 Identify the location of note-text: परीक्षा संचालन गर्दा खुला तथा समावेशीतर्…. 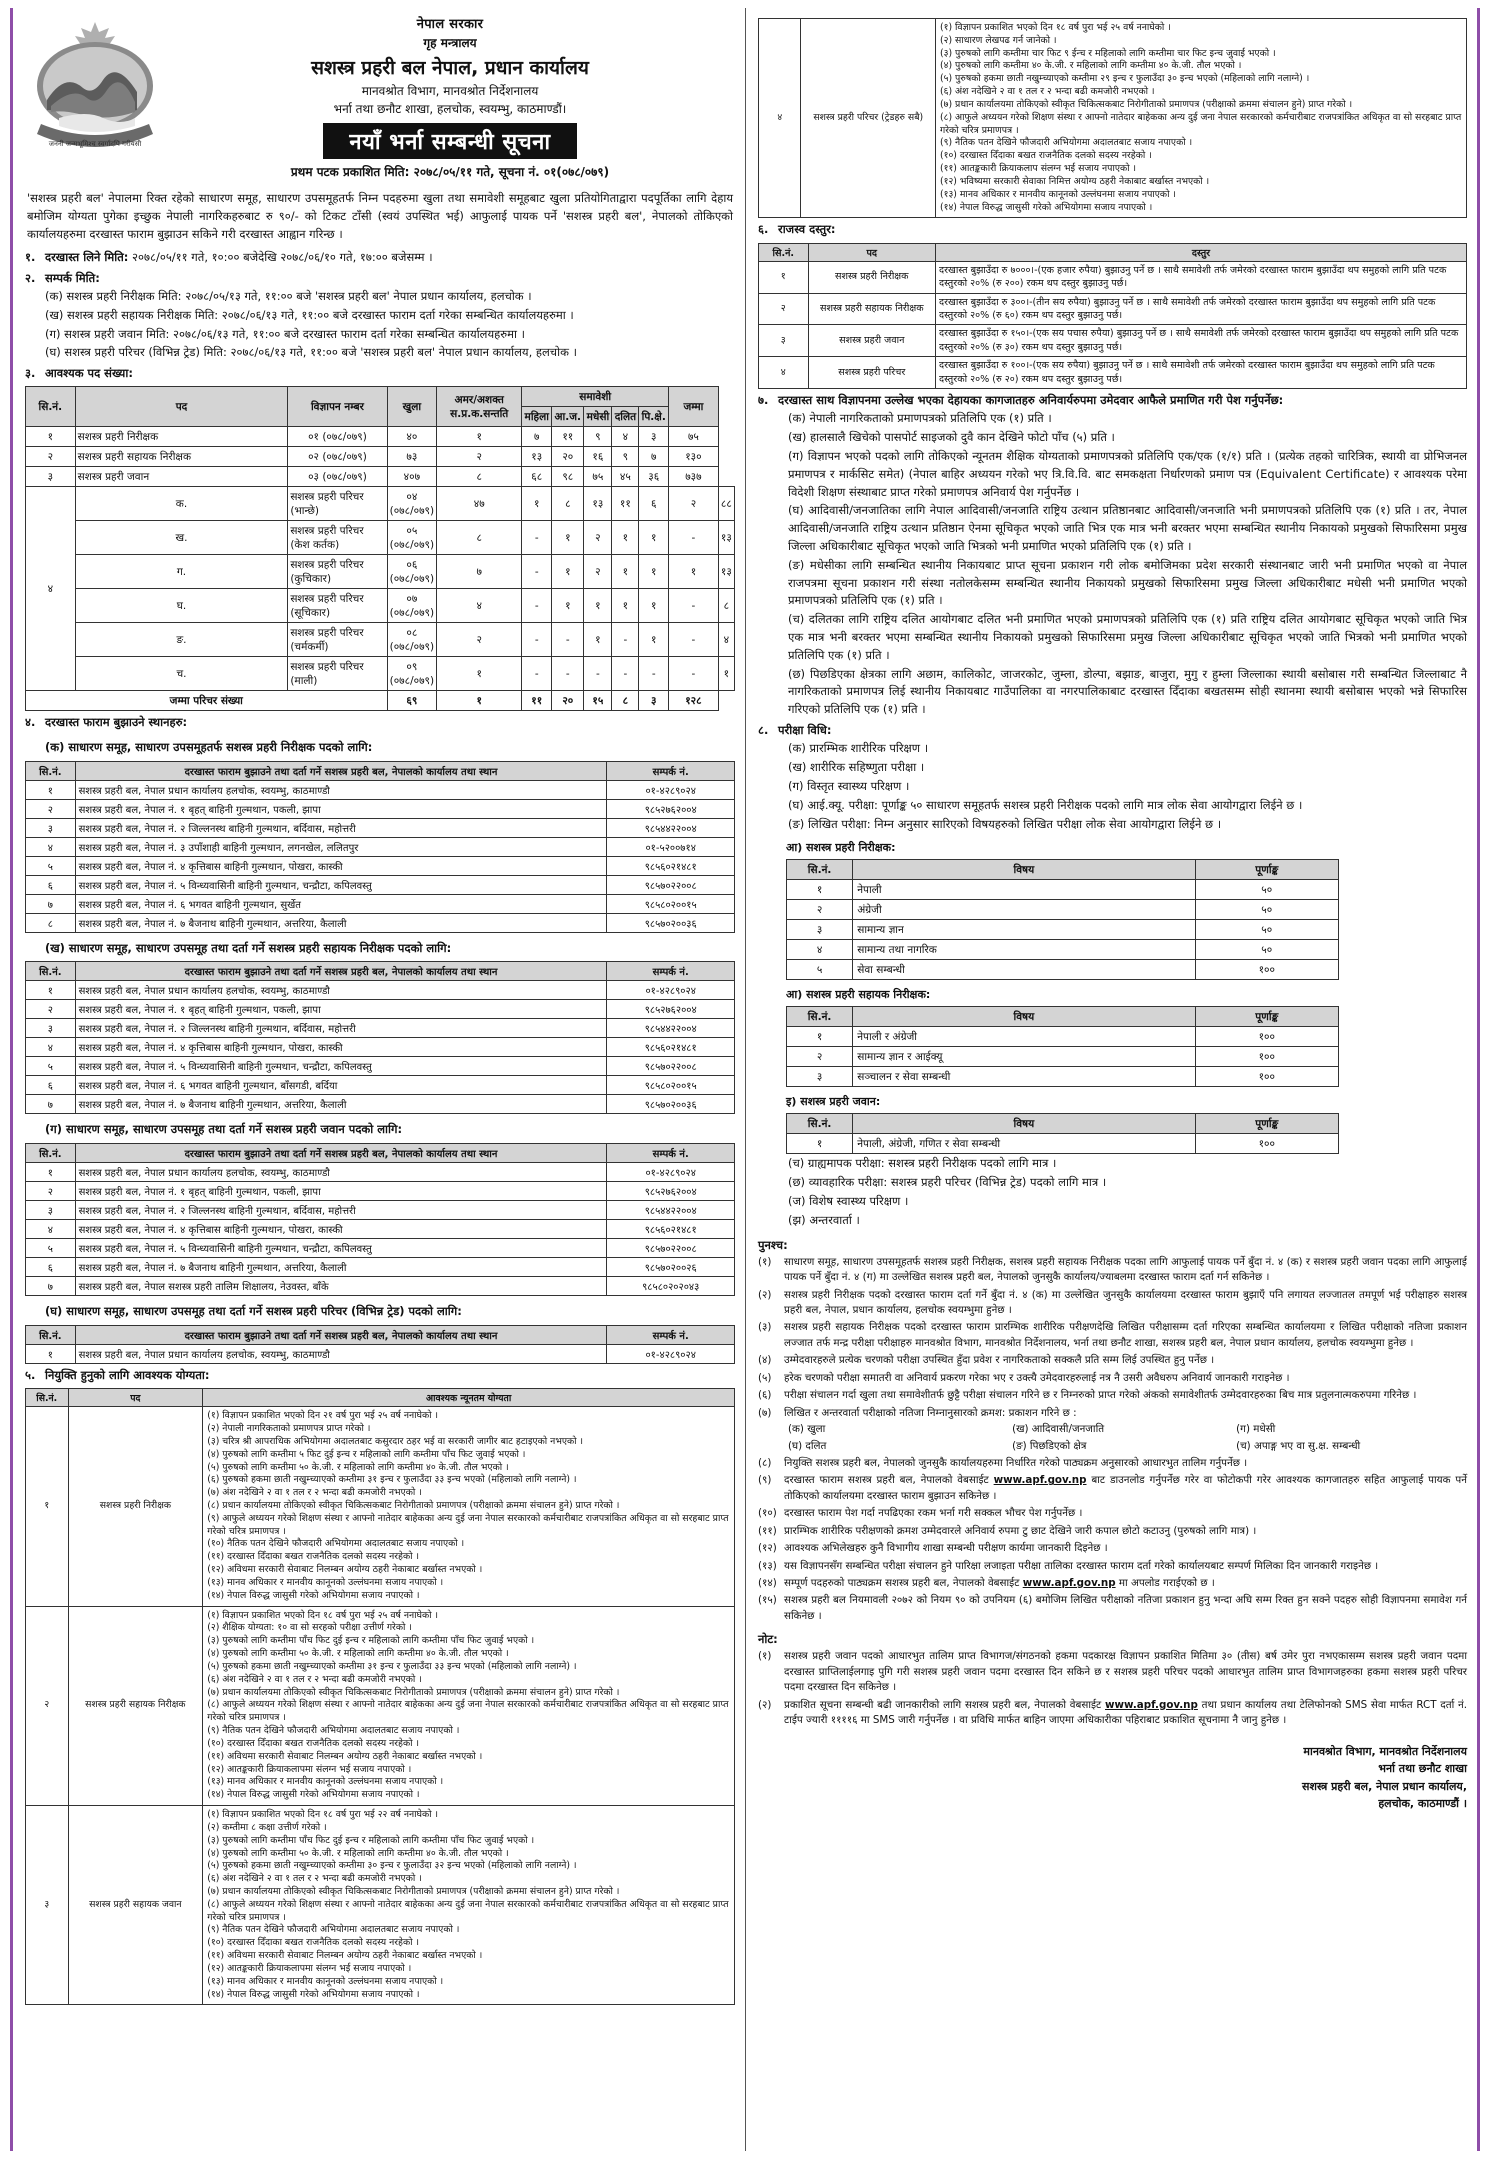
(1100, 1395).